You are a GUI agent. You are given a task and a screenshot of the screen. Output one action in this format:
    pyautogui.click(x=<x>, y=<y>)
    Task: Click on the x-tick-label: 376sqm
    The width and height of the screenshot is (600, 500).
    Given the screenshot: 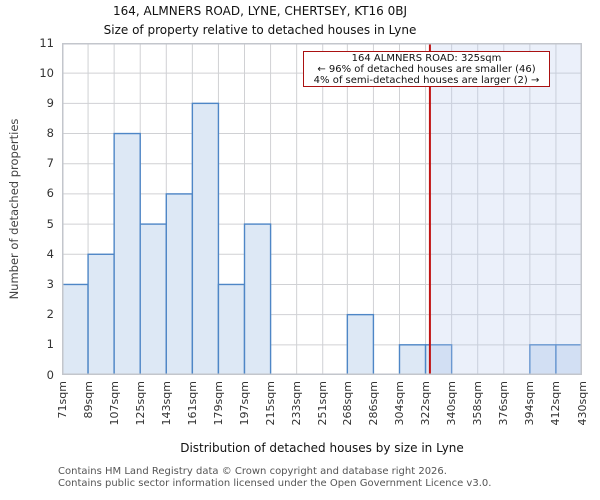 What is the action you would take?
    pyautogui.click(x=504, y=403)
    